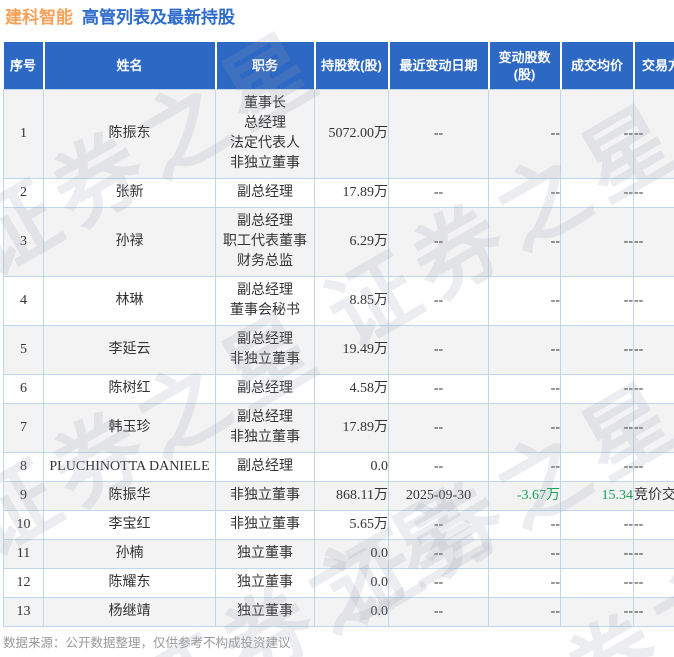 The height and width of the screenshot is (657, 674). I want to click on cell-no: 11, so click(23, 554).